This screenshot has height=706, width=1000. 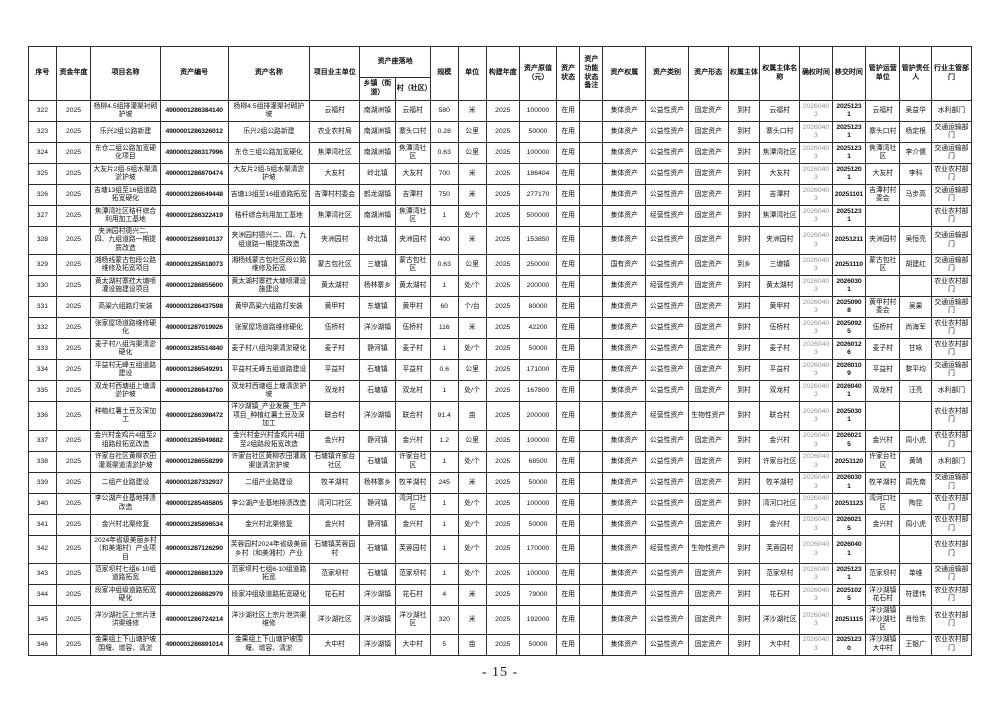 What do you see at coordinates (194, 349) in the screenshot?
I see `cell-asset_no: 4900001285514840` at bounding box center [194, 349].